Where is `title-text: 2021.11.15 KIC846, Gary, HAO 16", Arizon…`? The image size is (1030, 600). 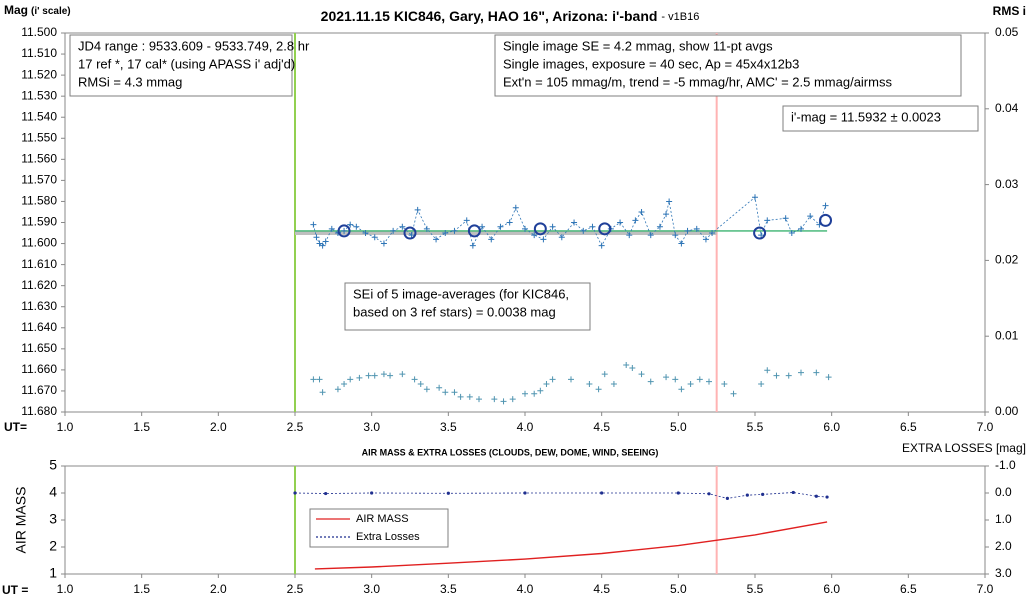
title-text: 2021.11.15 KIC846, Gary, HAO 16", Arizon… is located at coordinates (489, 16).